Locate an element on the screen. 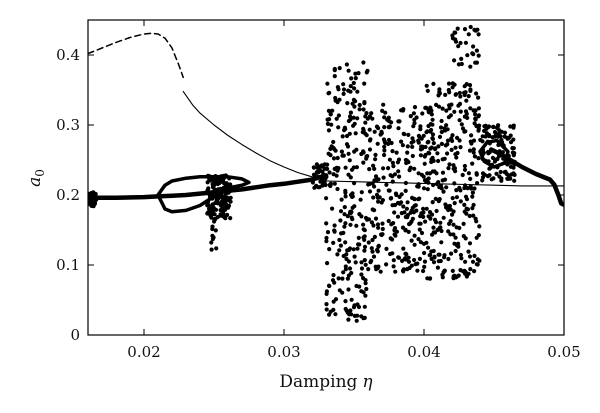  y-axis-label: a0 is located at coordinates (36, 178).